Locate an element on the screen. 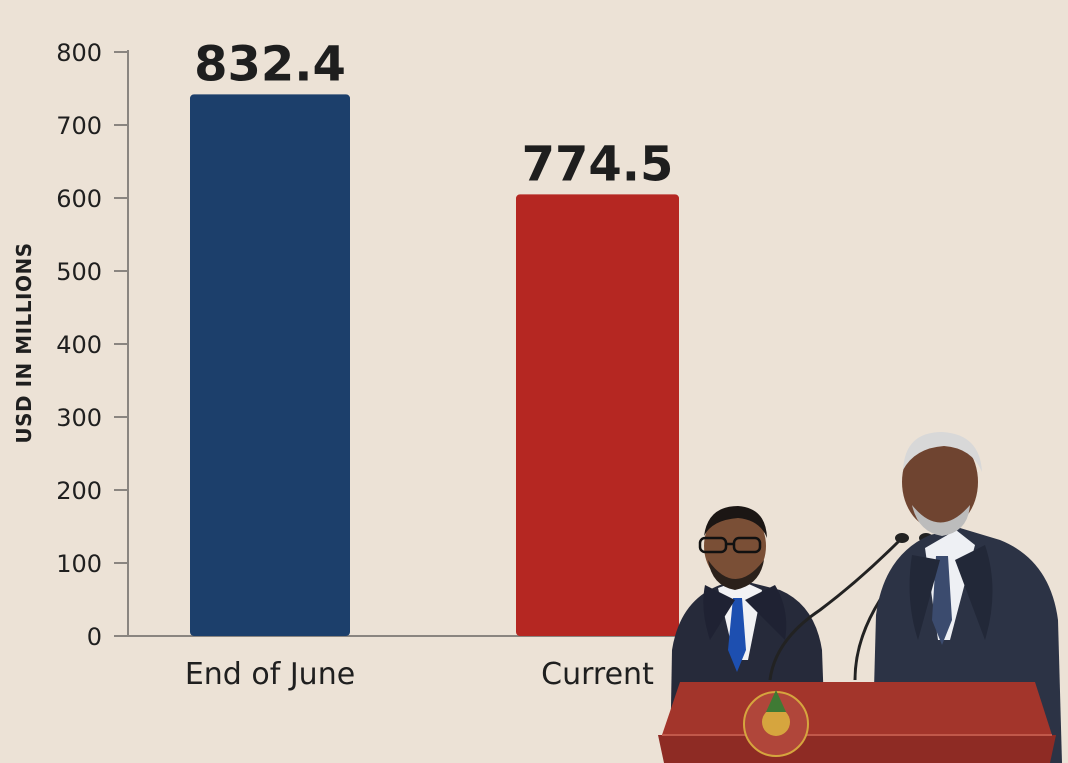 This screenshot has width=1068, height=763. y-tick-label: 300 is located at coordinates (79, 418).